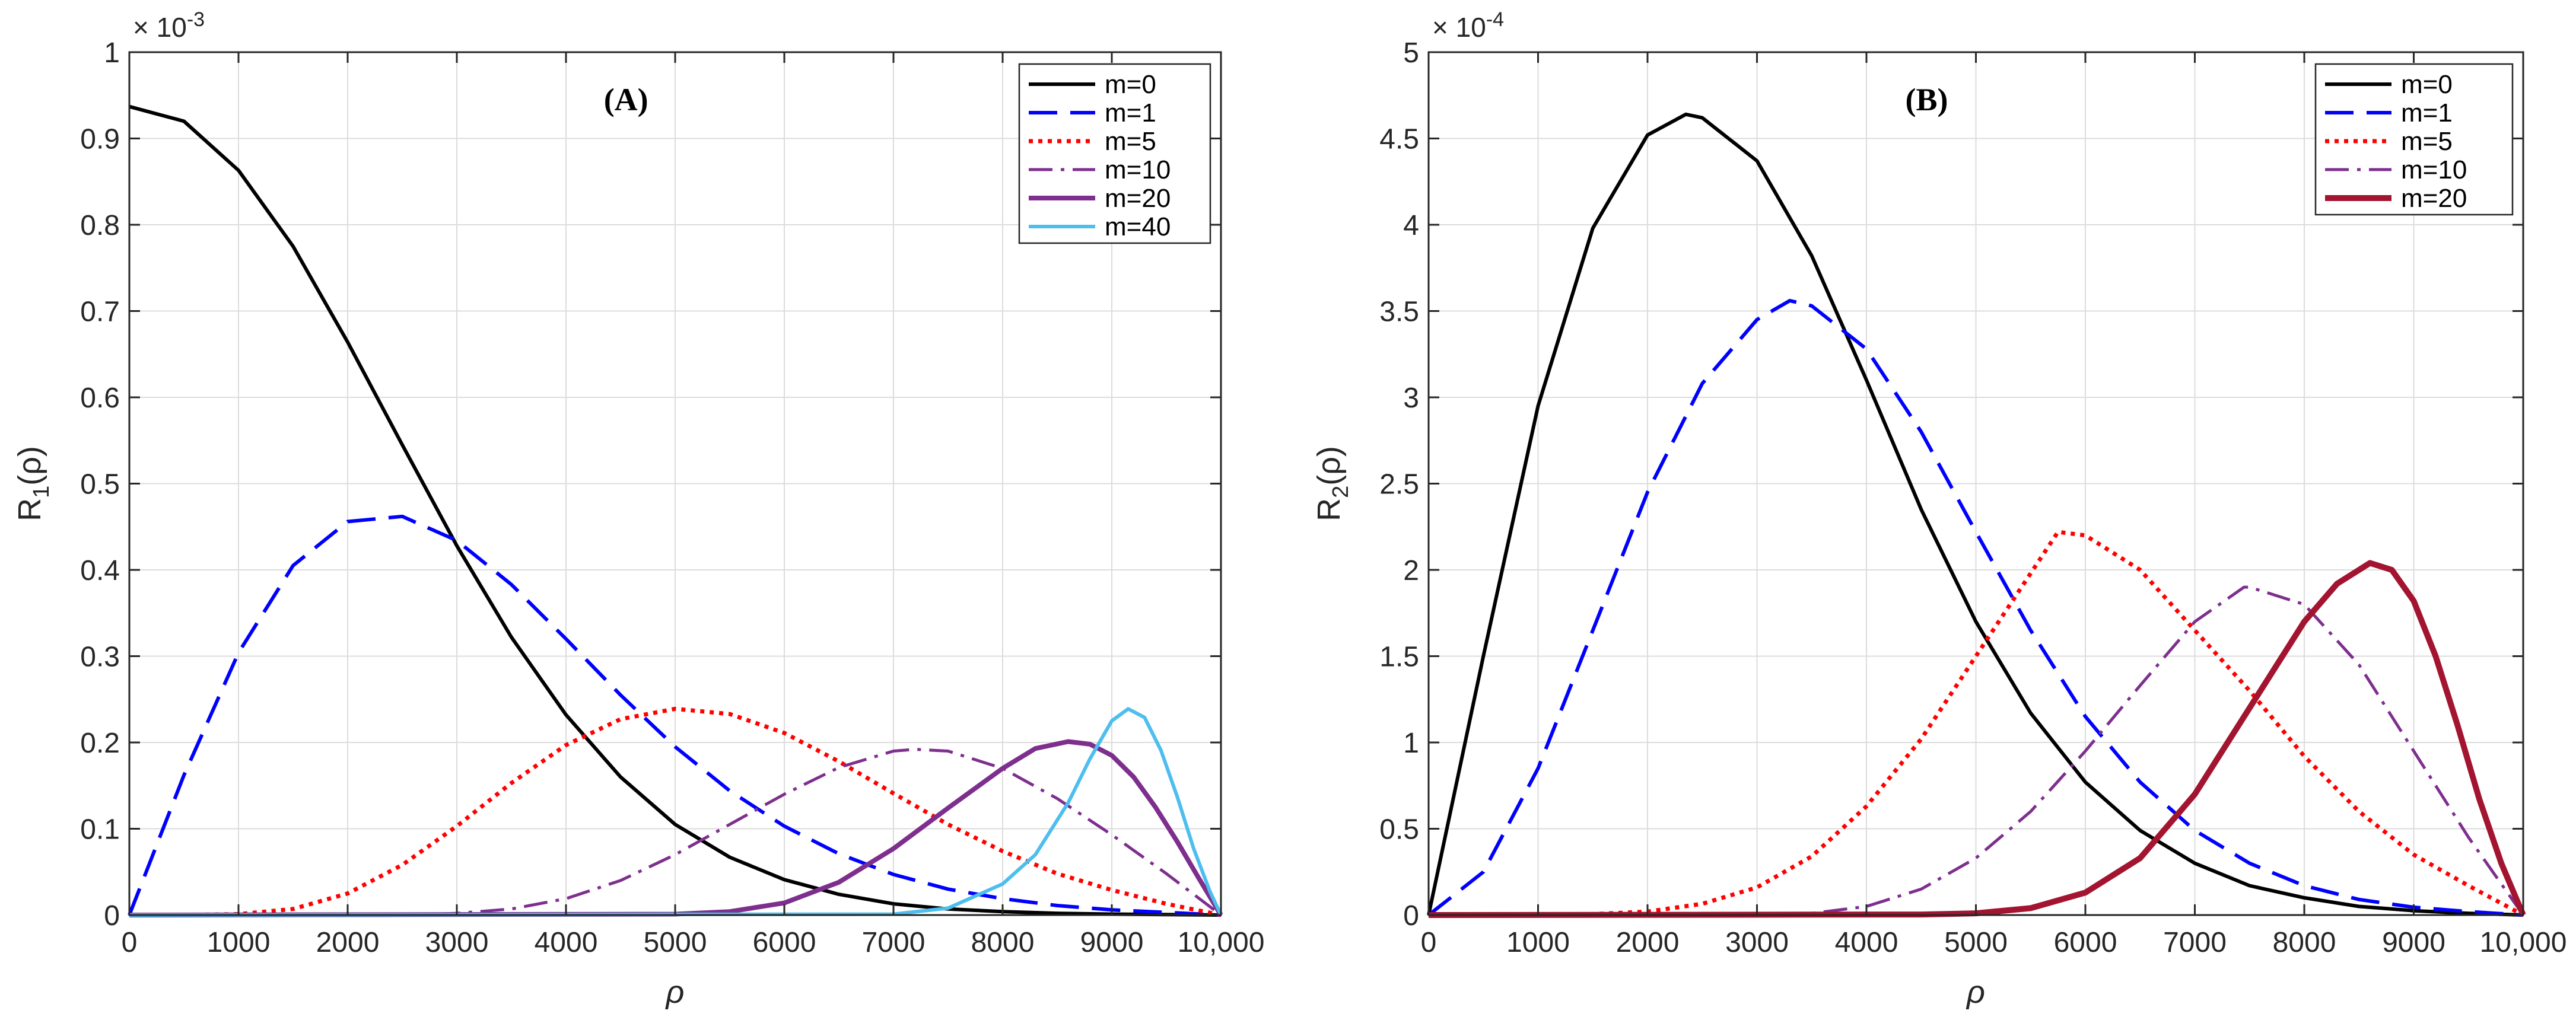 The width and height of the screenshot is (2576, 1020). I want to click on y-axis-label: R2(ρ), so click(1332, 484).